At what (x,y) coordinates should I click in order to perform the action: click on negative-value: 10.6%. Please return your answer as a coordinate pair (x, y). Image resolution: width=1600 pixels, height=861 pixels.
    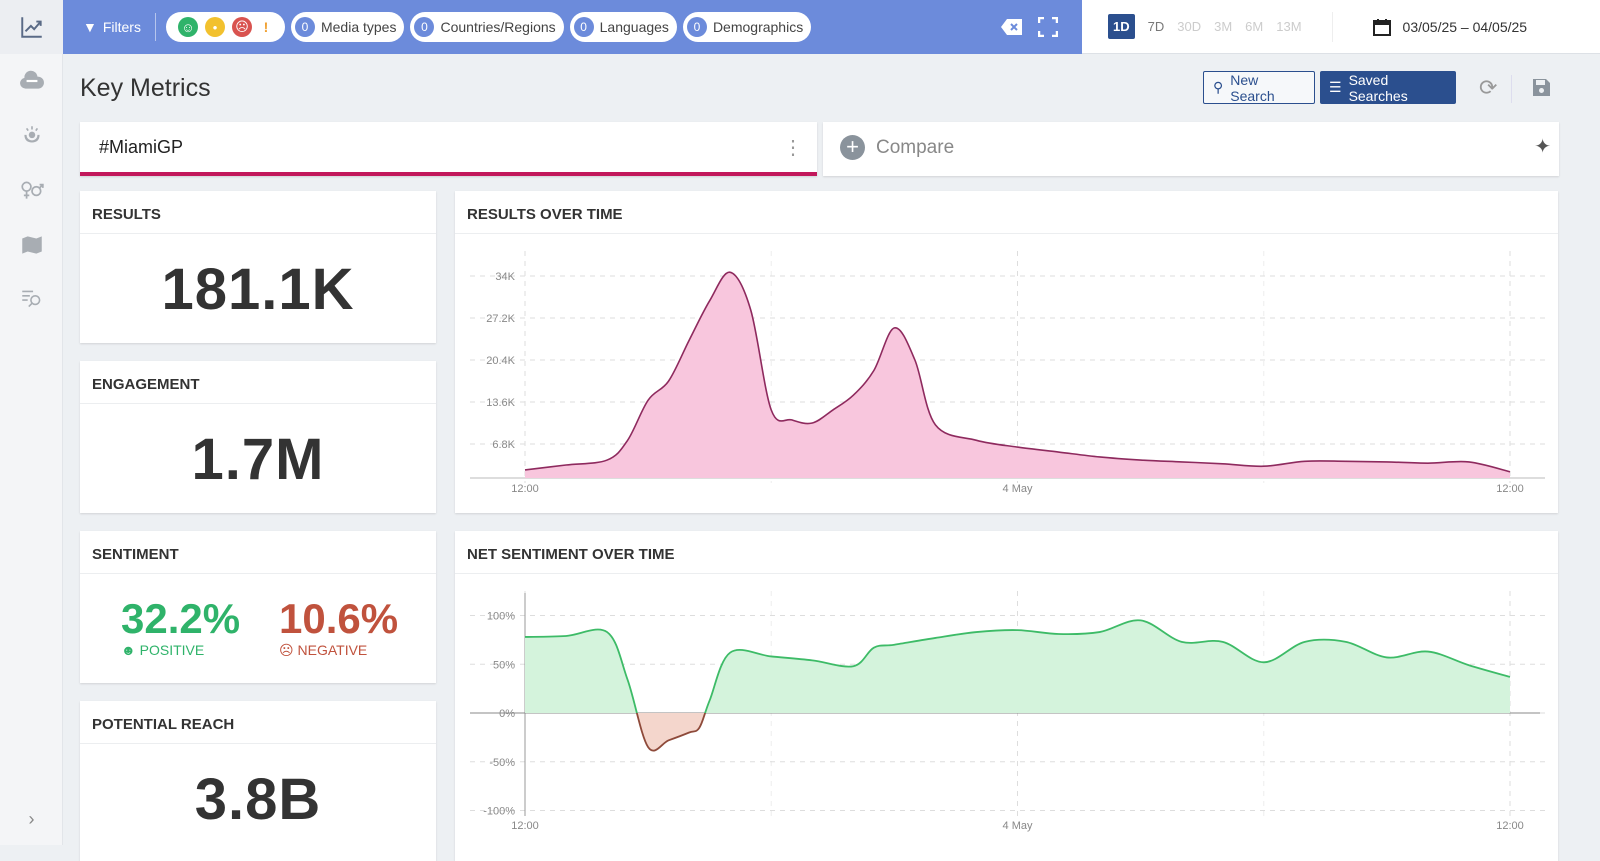
    Looking at the image, I should click on (339, 618).